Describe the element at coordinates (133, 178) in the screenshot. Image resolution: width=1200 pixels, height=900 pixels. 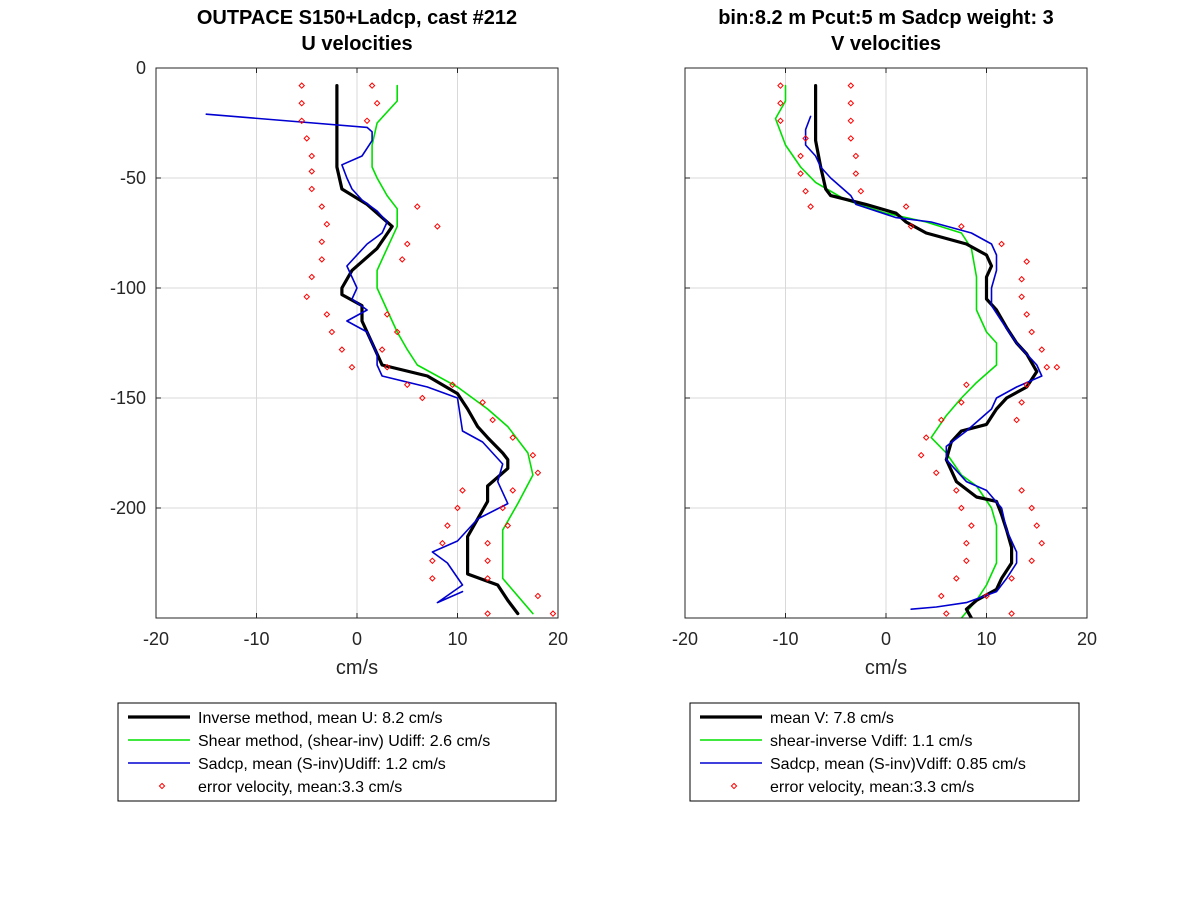
I see `y-tick-label: -50` at that location.